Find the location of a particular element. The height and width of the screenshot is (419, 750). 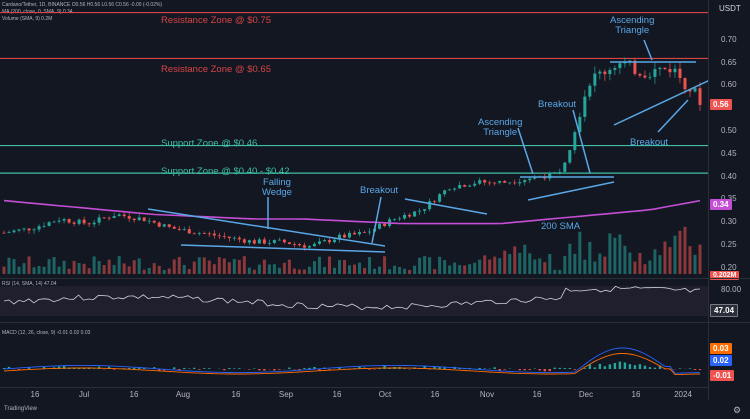

sma-200-label: 200 SMA is located at coordinates (561, 226).